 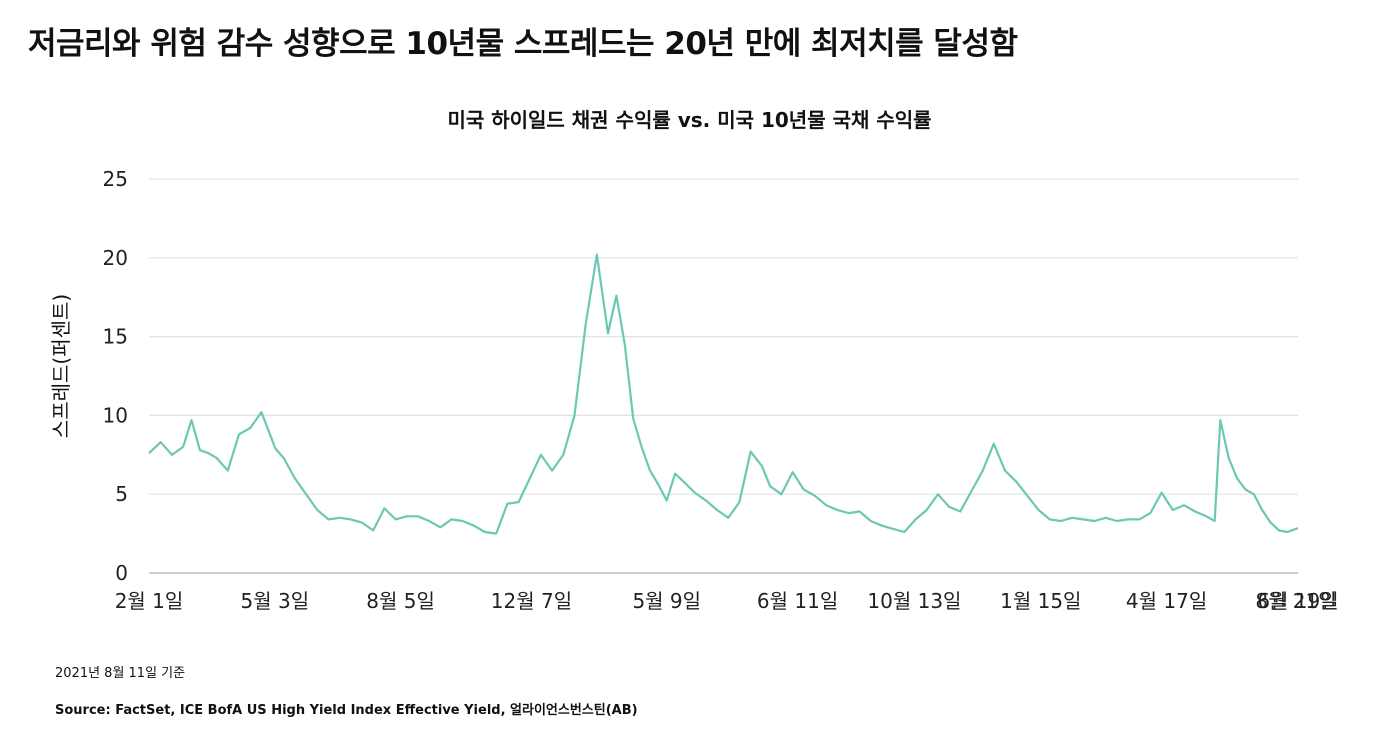 What do you see at coordinates (115, 337) in the screenshot?
I see `y-tick-label: 15` at bounding box center [115, 337].